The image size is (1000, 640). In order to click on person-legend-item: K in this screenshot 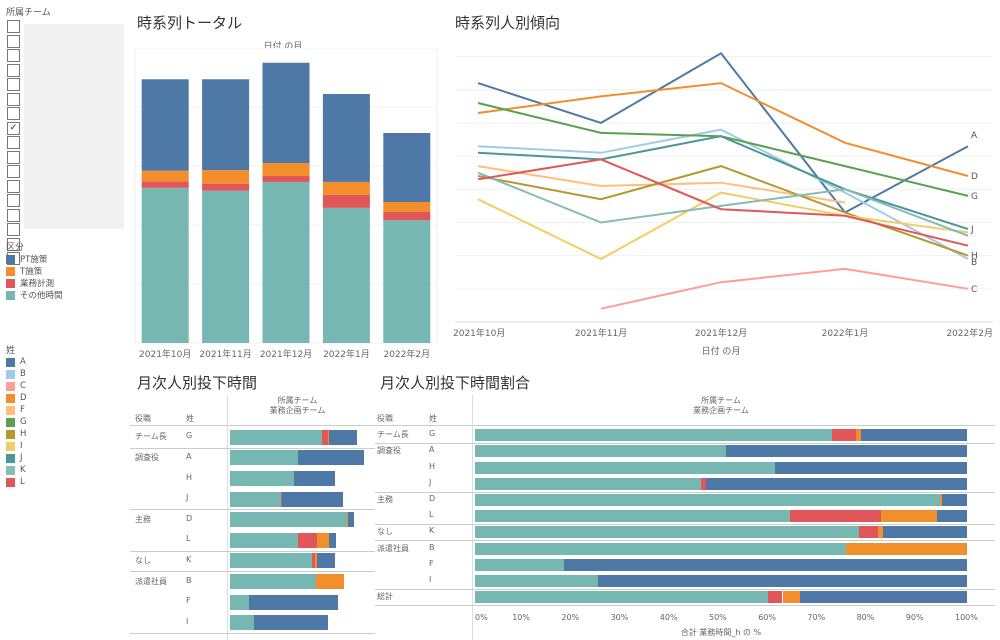, I will do `click(16, 470)`.